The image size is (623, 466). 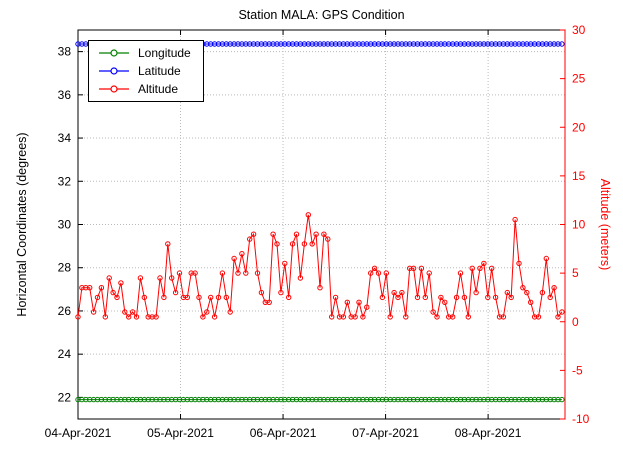 What do you see at coordinates (114, 89) in the screenshot?
I see `altitude-marker-icon` at bounding box center [114, 89].